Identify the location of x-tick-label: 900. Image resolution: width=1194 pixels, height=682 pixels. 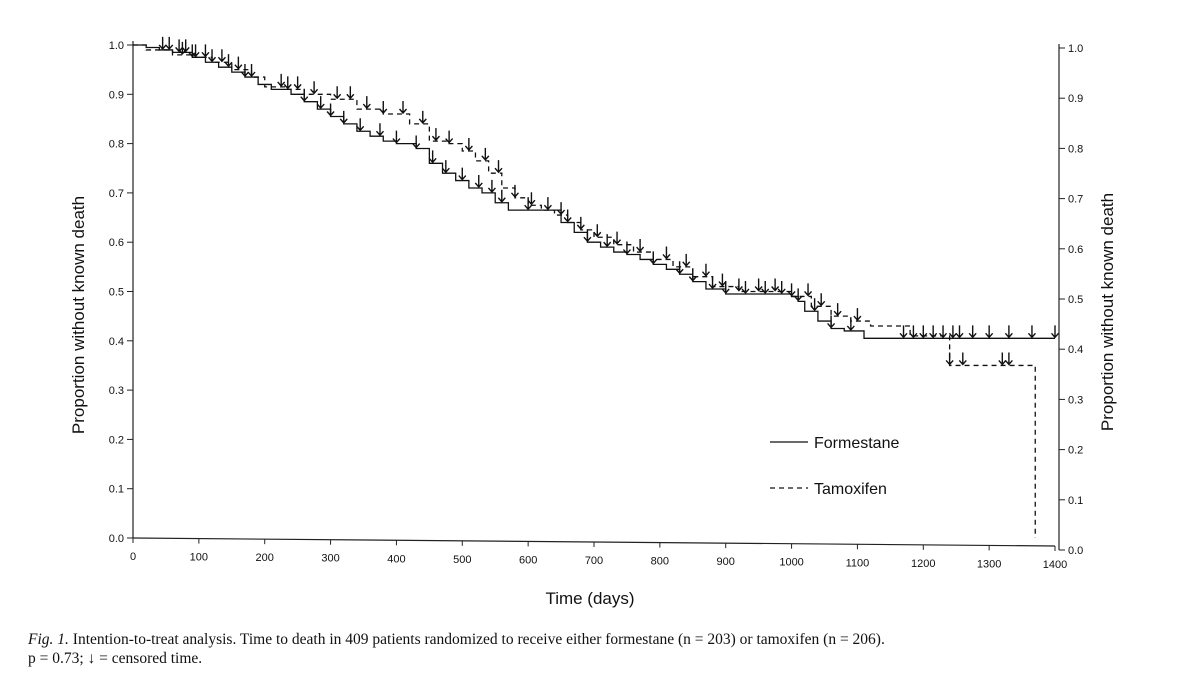
(726, 562).